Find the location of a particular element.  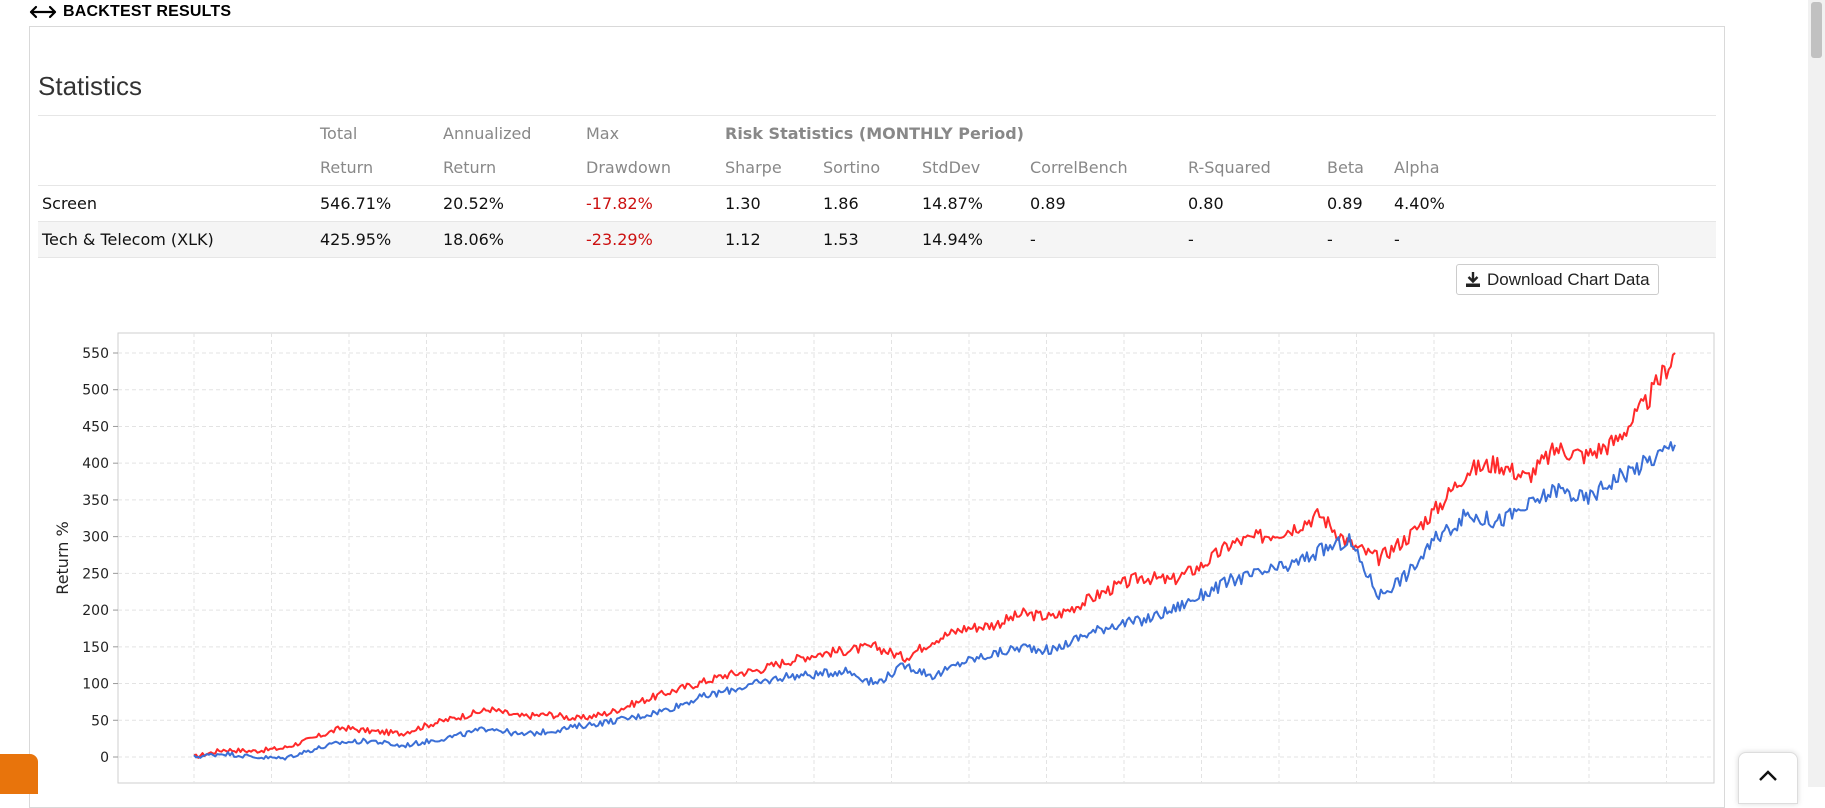

double-arrow-icon is located at coordinates (43, 12).